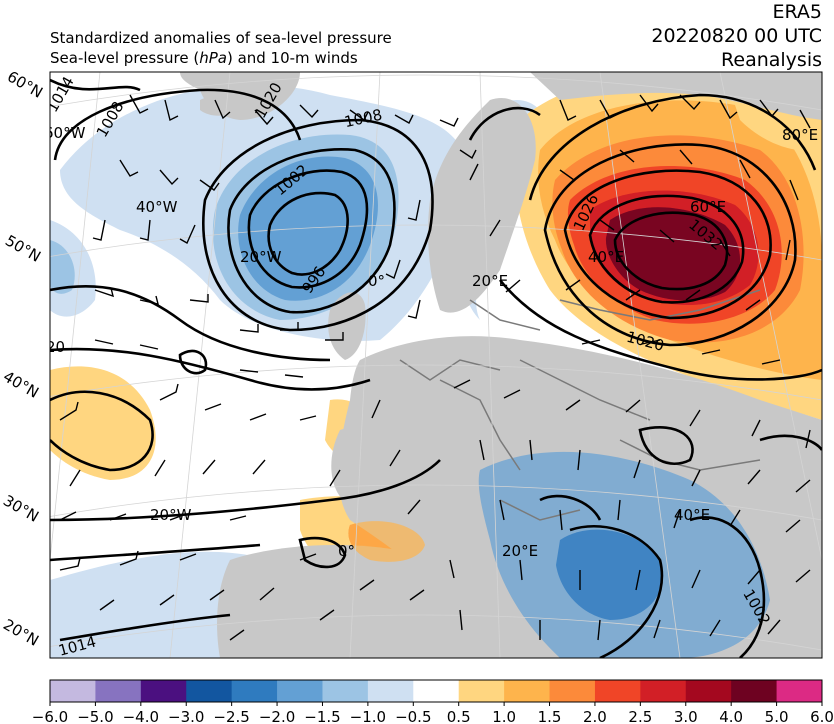 The image size is (834, 724). What do you see at coordinates (125, 58) in the screenshot?
I see `title-line-2-prefix: Sea-level pressure (` at bounding box center [125, 58].